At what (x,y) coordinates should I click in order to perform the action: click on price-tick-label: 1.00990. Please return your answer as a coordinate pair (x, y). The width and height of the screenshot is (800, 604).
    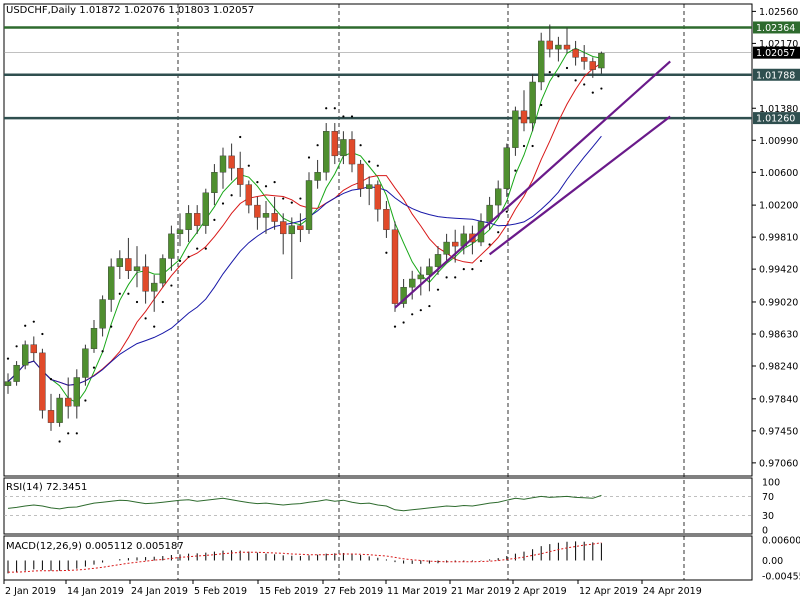
    Looking at the image, I should click on (778, 141).